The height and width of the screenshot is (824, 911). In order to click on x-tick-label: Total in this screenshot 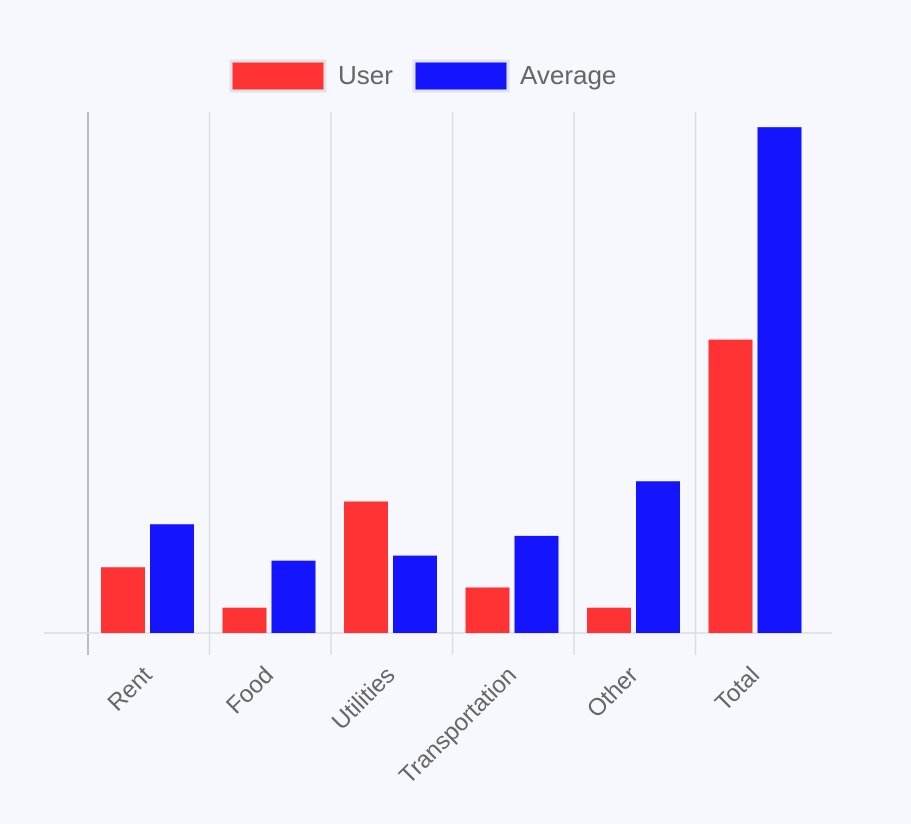, I will do `click(737, 689)`.